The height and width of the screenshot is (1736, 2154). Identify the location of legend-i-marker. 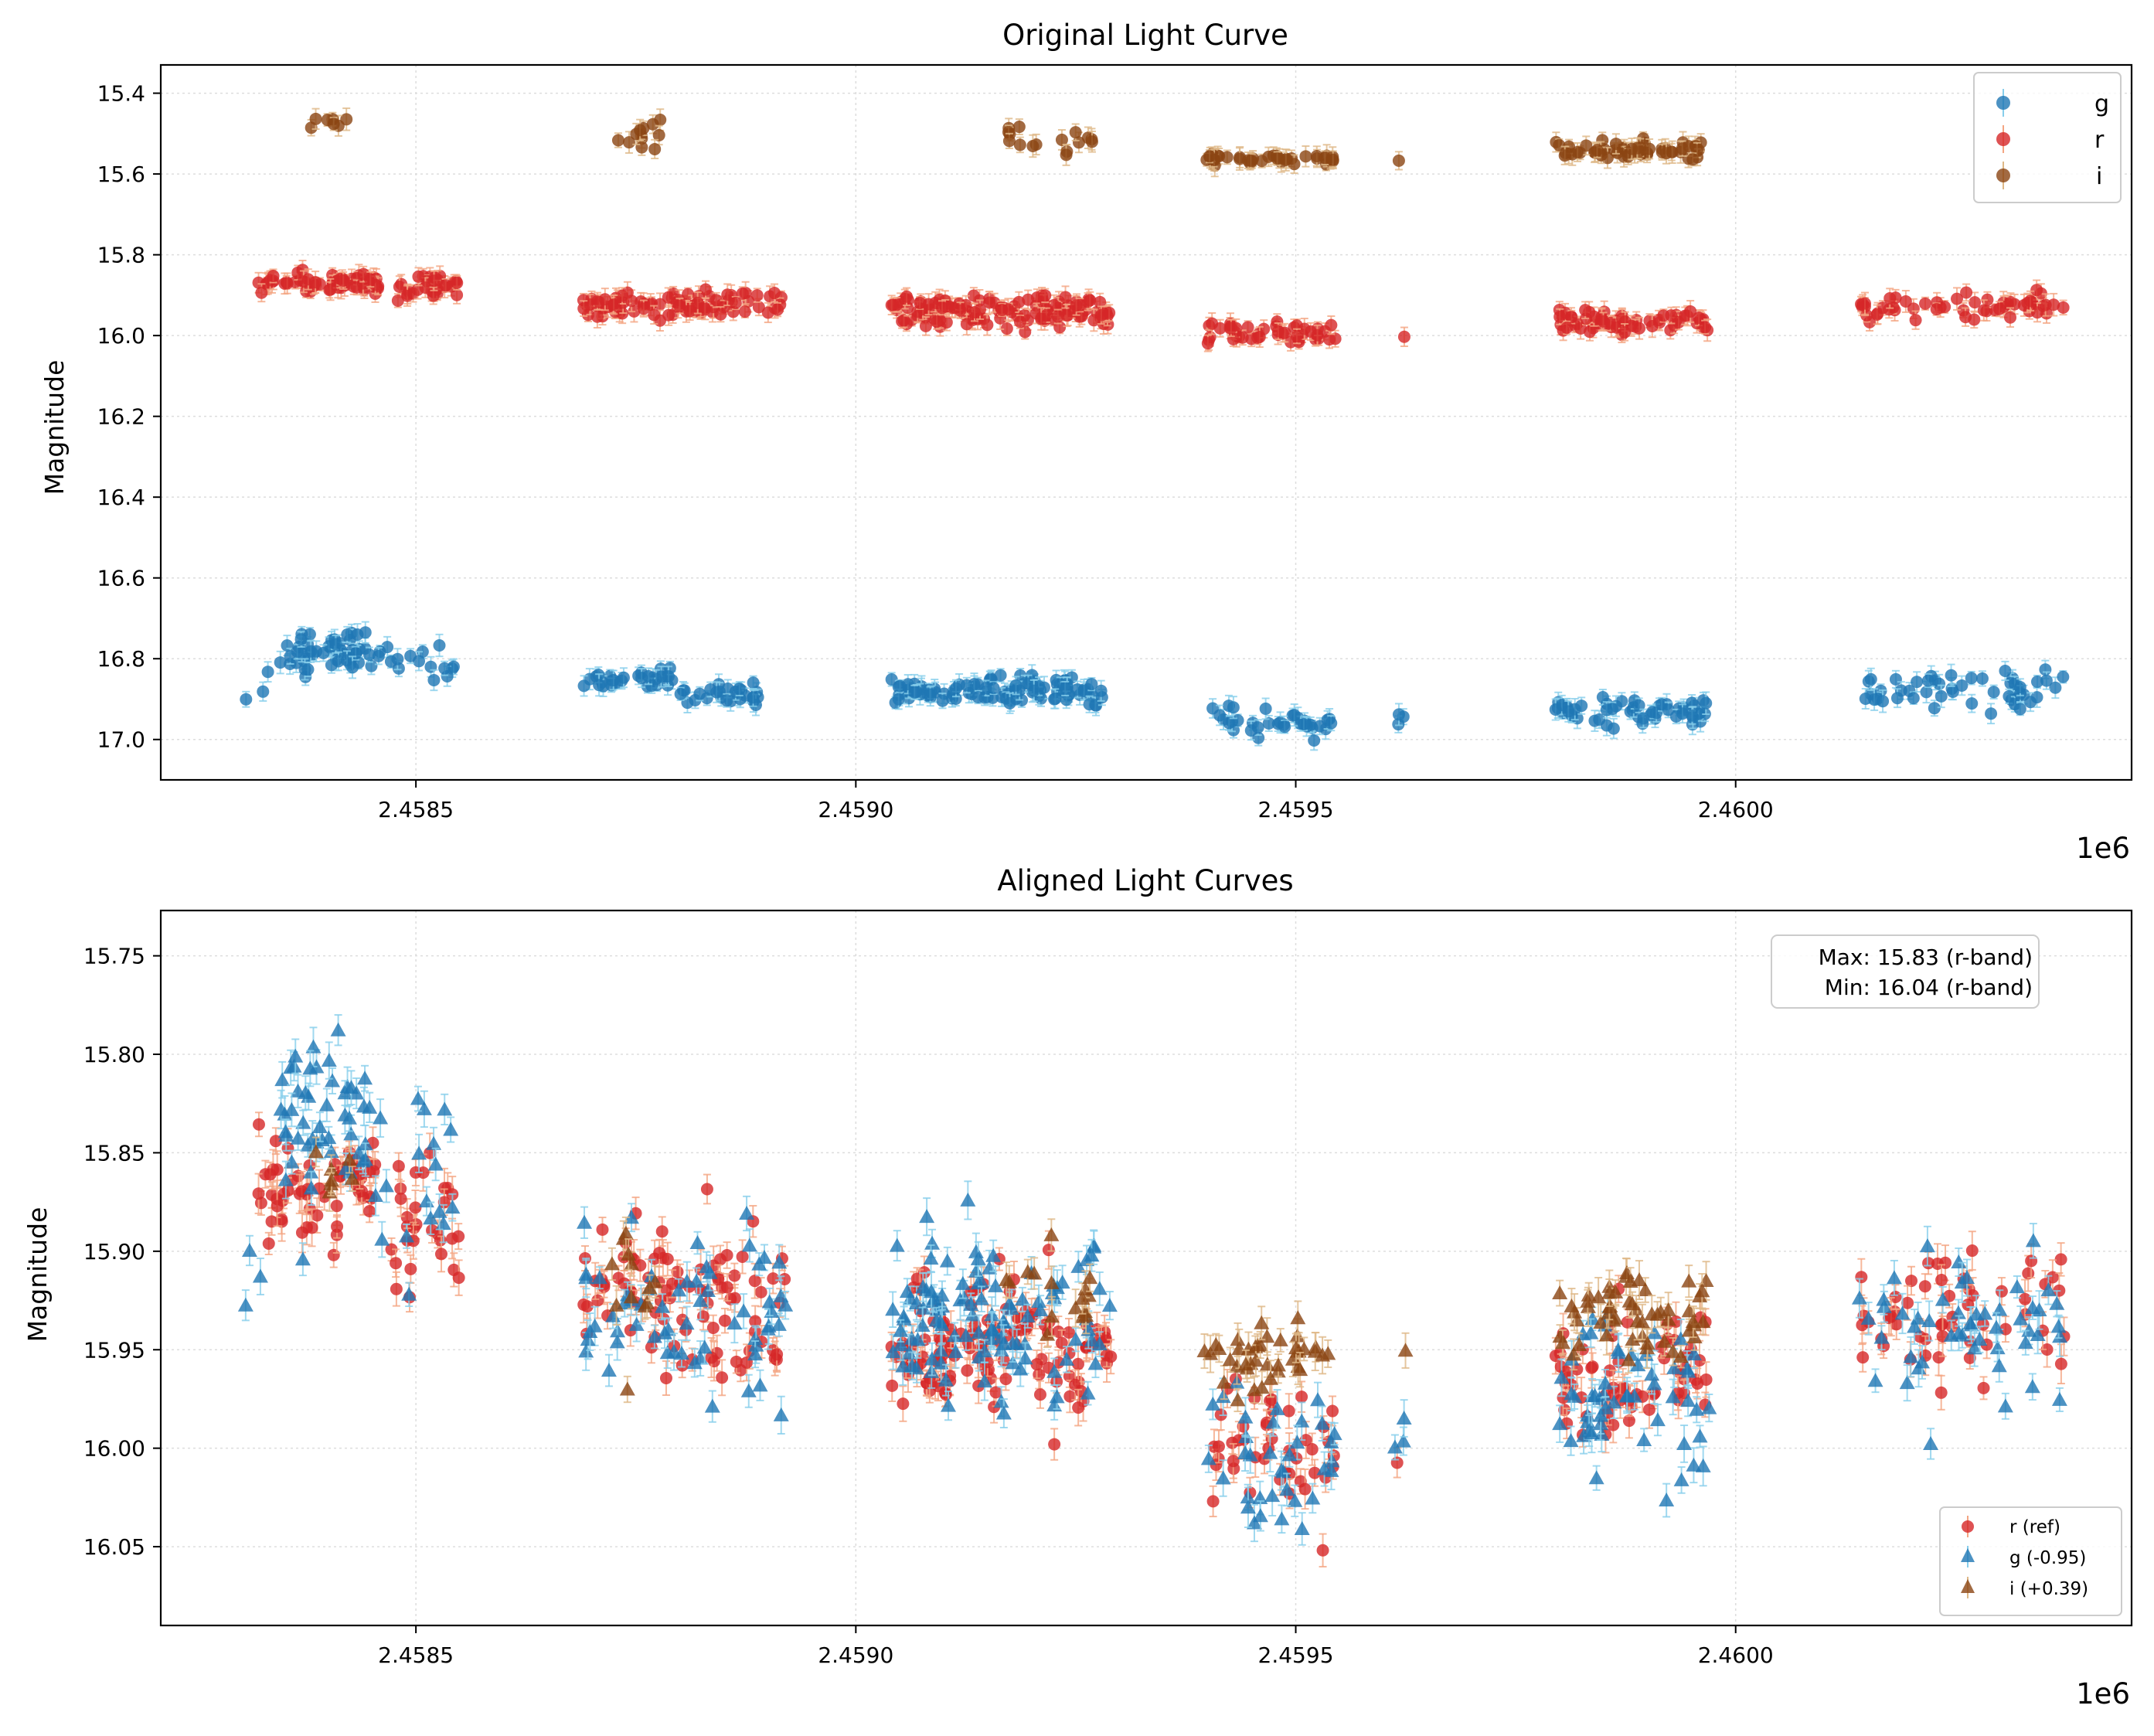
(2003, 175).